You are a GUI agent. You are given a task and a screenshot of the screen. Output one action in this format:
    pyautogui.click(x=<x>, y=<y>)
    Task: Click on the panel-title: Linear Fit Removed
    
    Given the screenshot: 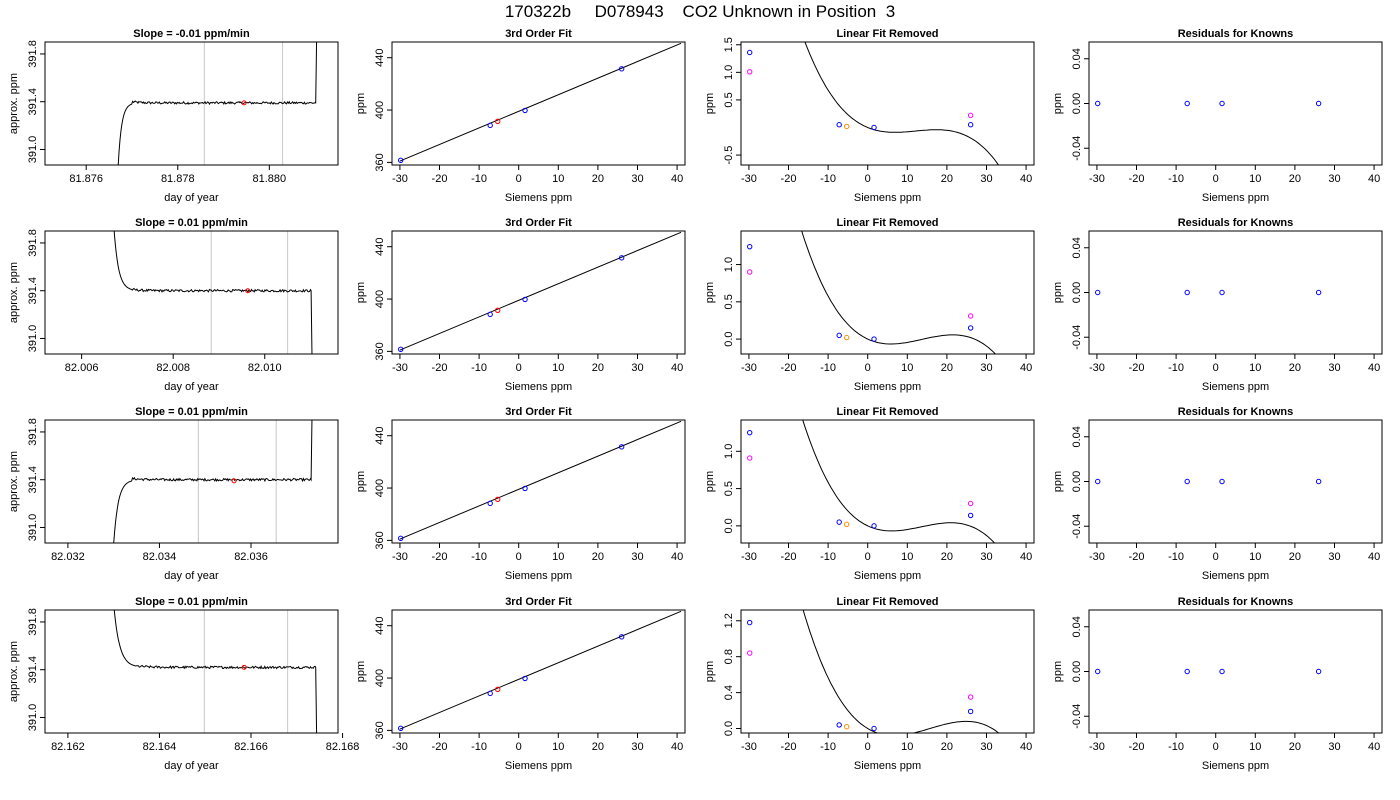 What is the action you would take?
    pyautogui.click(x=887, y=223)
    